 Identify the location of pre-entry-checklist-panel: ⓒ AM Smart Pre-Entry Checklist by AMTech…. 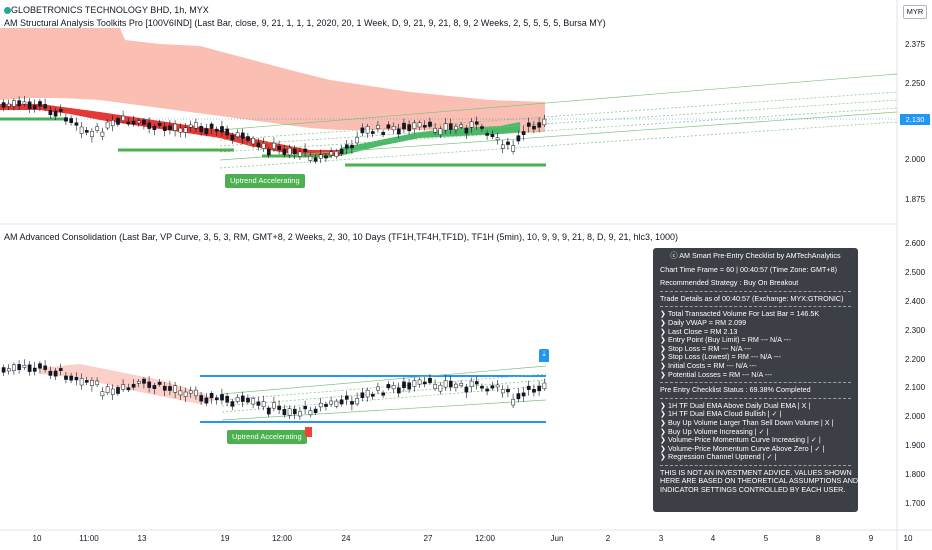
(755, 380).